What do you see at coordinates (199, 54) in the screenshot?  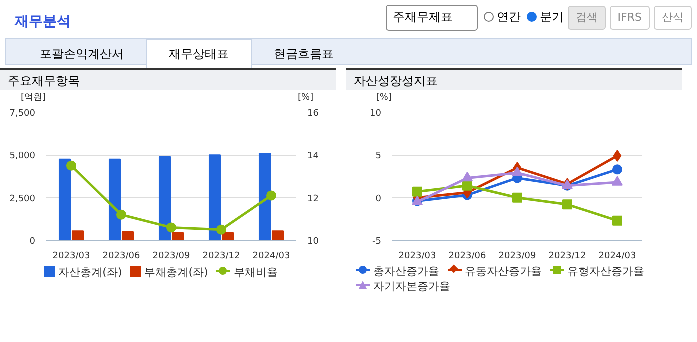 I see `text: 재무상태표` at bounding box center [199, 54].